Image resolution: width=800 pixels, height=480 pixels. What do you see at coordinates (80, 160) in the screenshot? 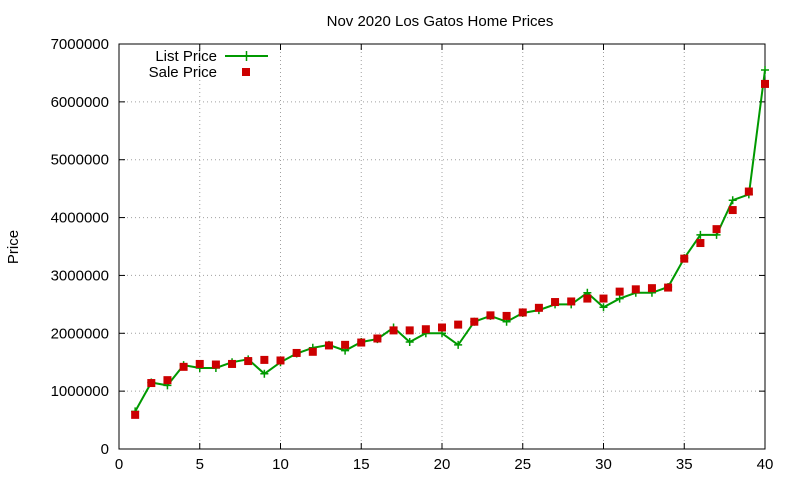
I see `y-tick-label: 5000000` at bounding box center [80, 160].